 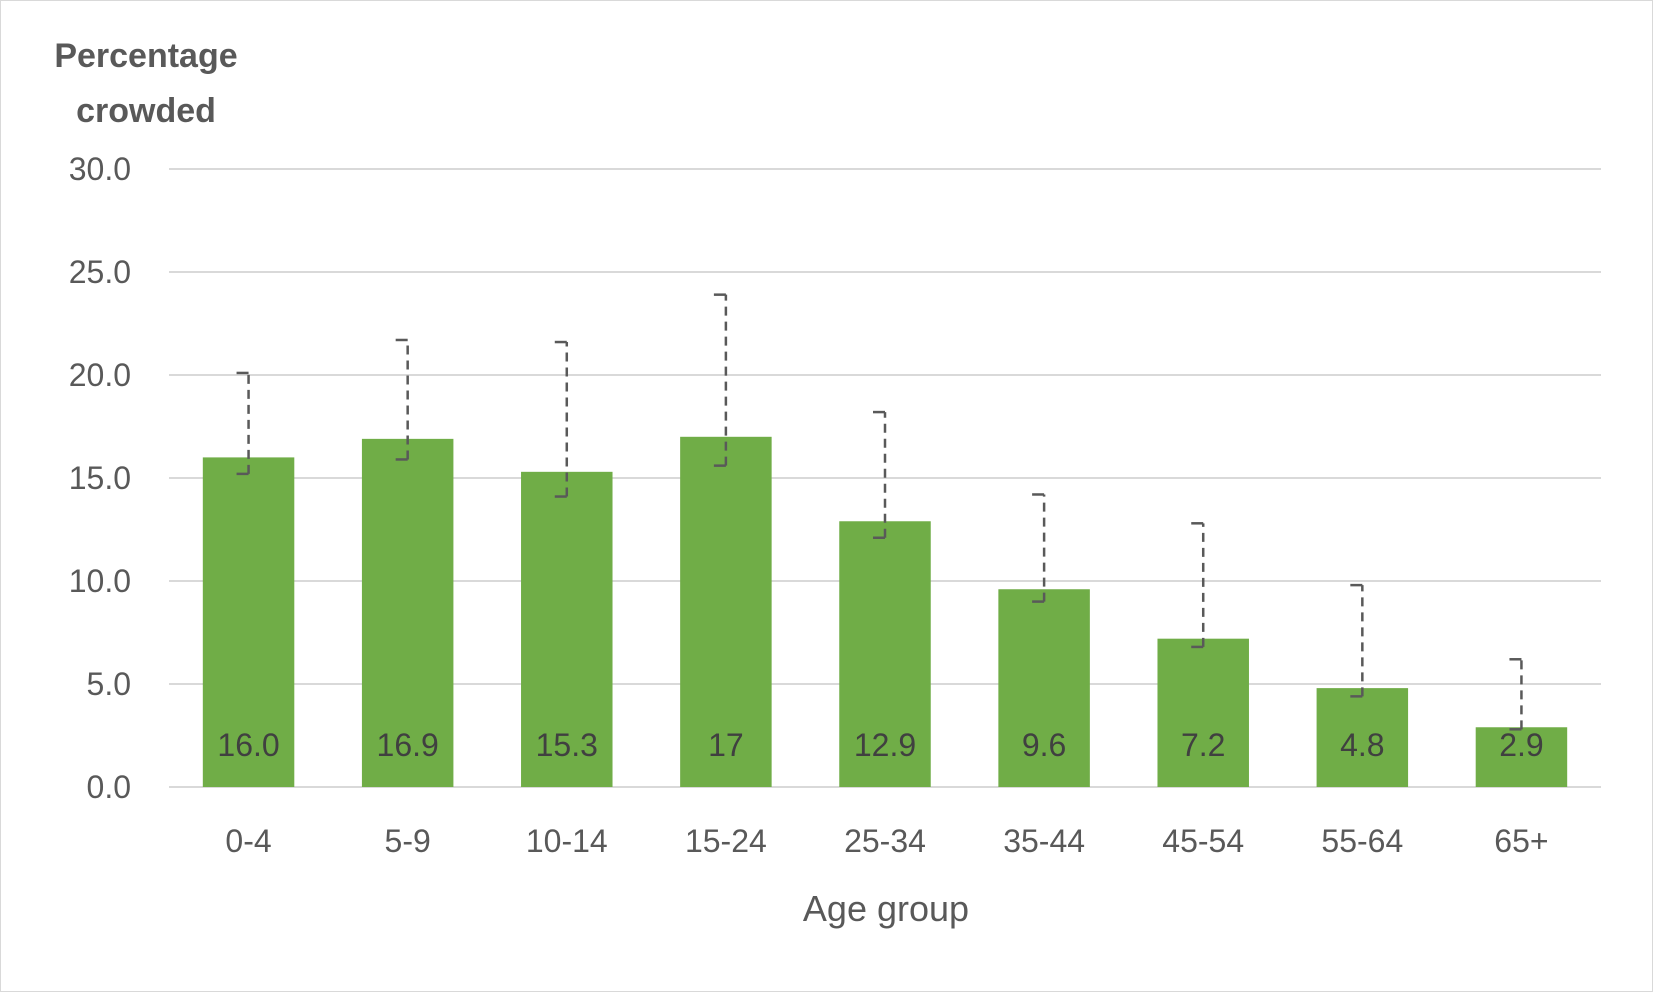 I want to click on x-tick-label: 10-14, so click(x=567, y=841).